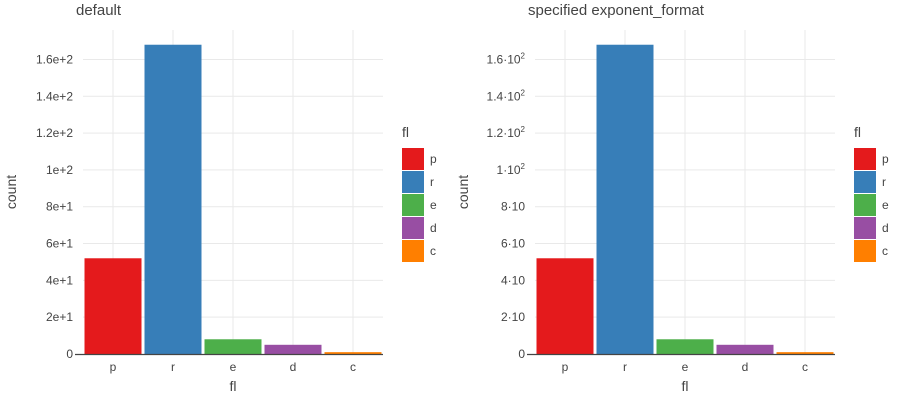 The image size is (900, 400). I want to click on y-tick-label: 4e+1, so click(59, 280).